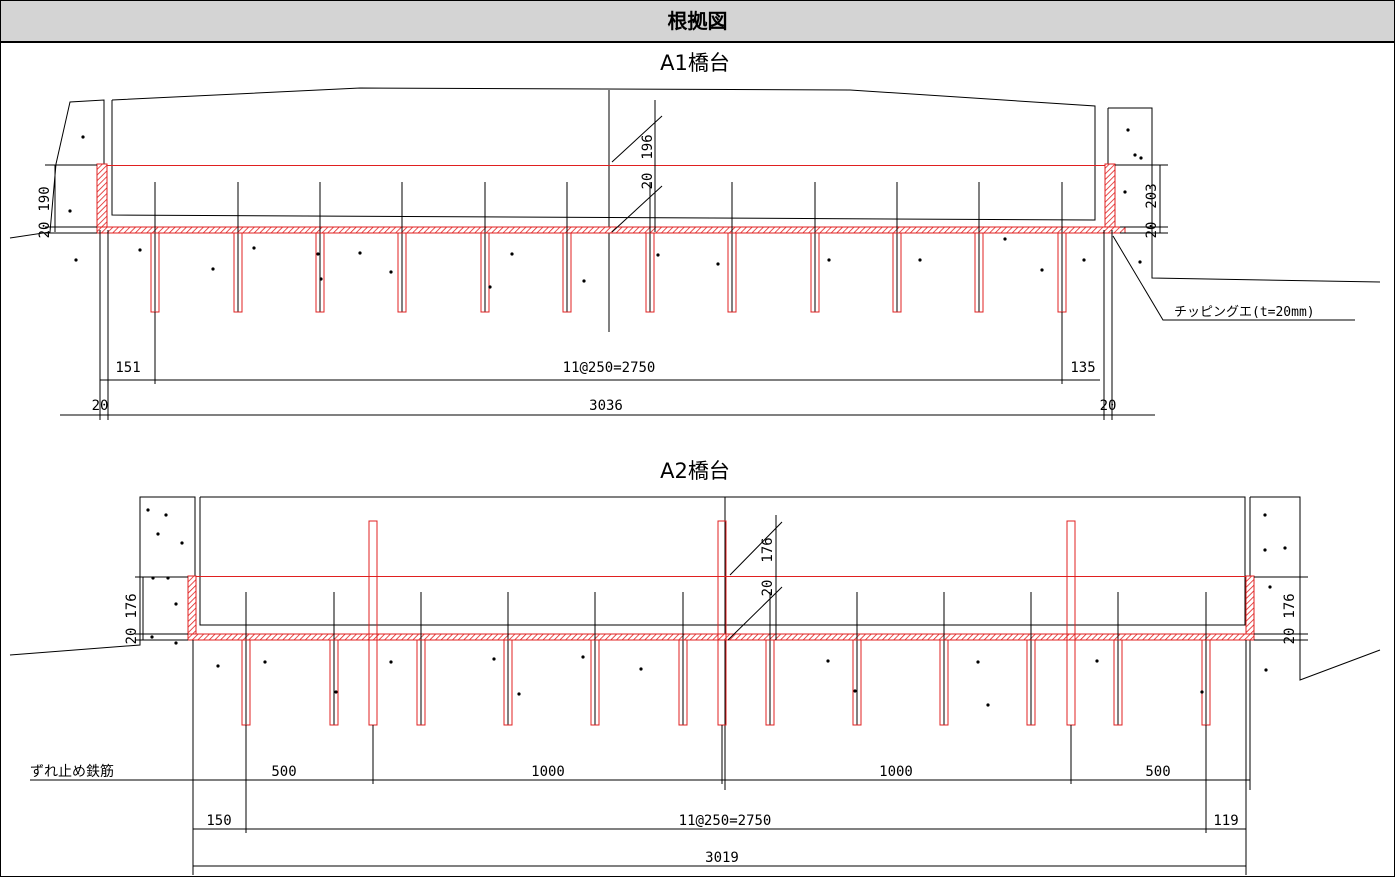 This screenshot has width=1395, height=877. I want to click on a1-dim-135: 135, so click(1082, 368).